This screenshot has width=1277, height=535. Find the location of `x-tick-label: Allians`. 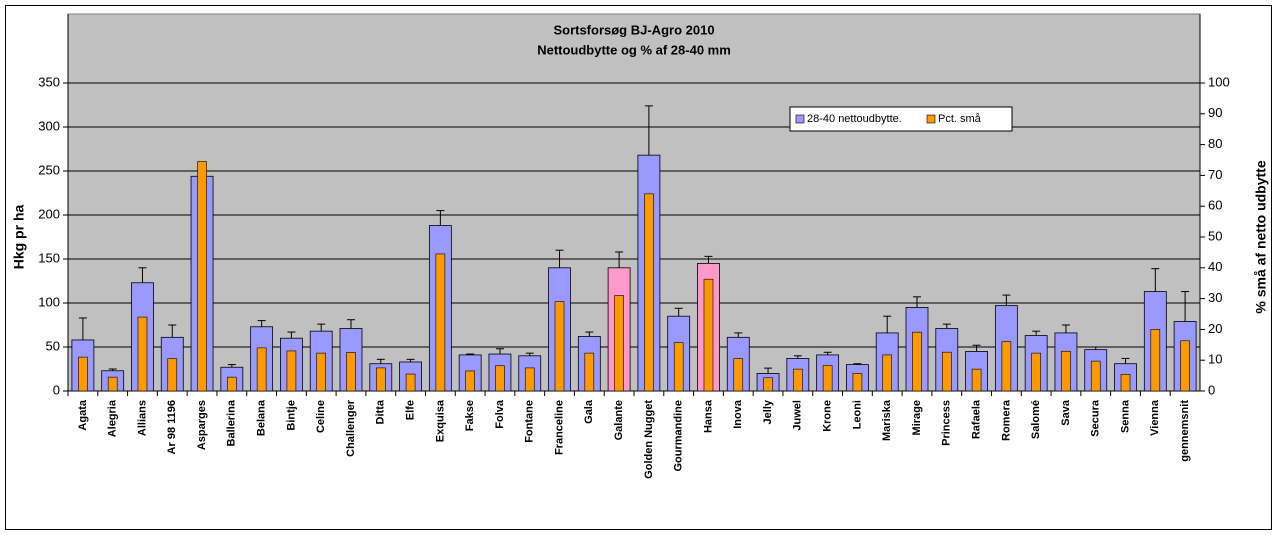

x-tick-label: Allians is located at coordinates (142, 418).